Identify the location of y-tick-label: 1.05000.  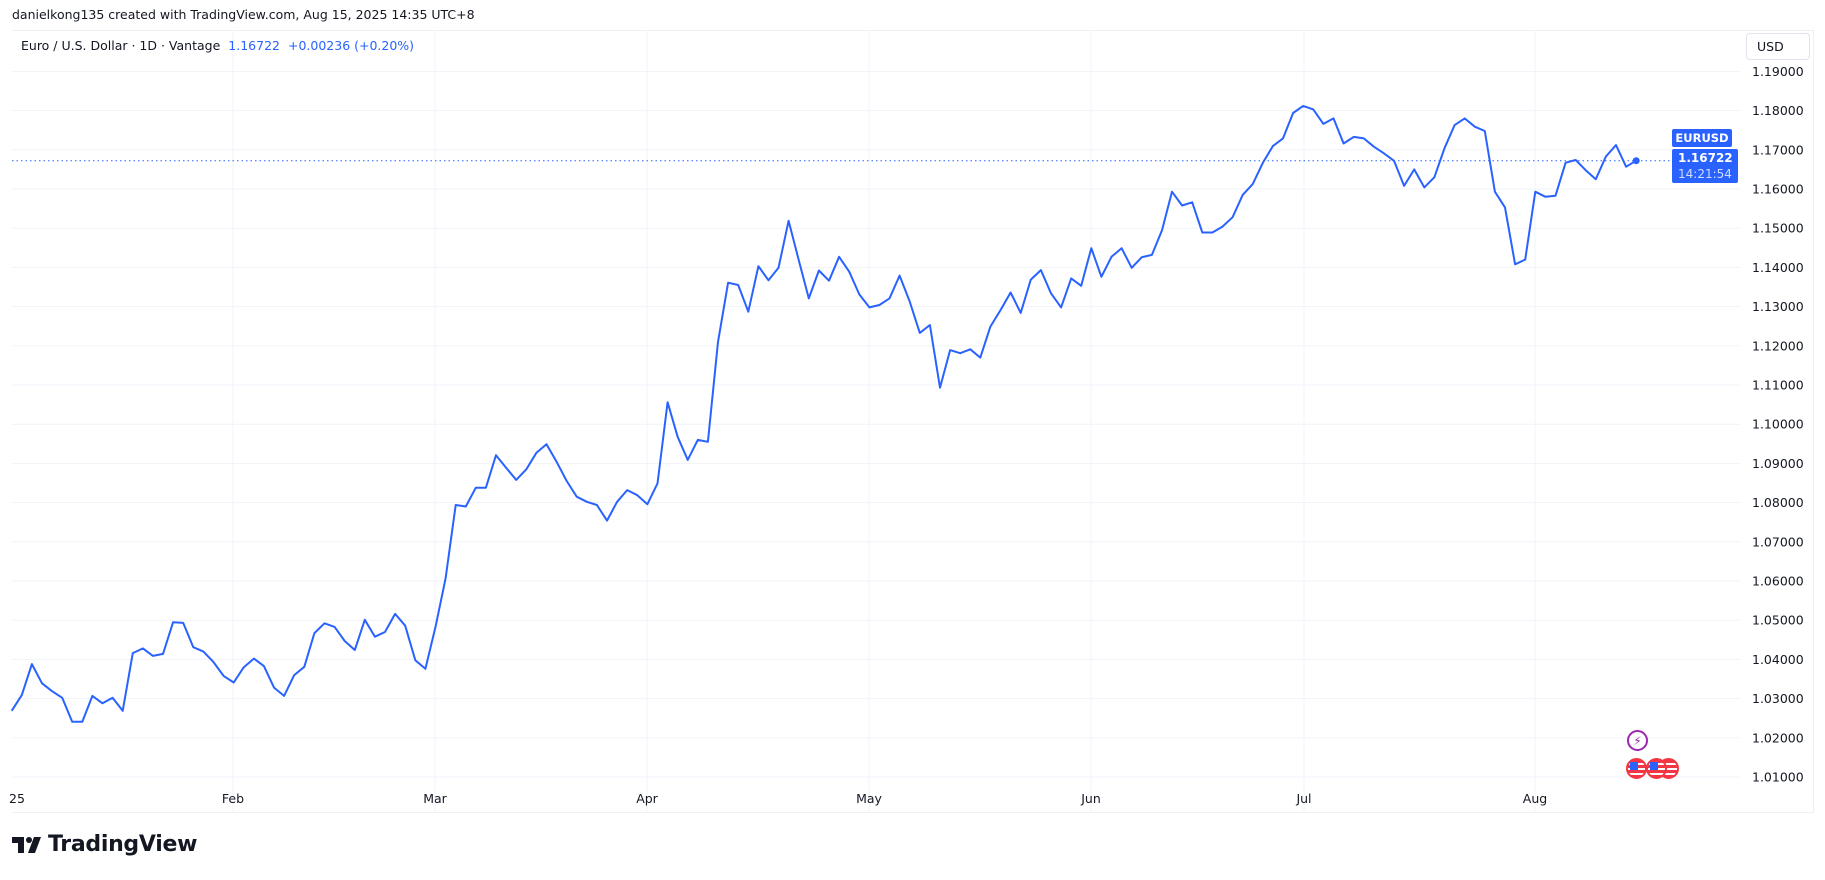
(1778, 620).